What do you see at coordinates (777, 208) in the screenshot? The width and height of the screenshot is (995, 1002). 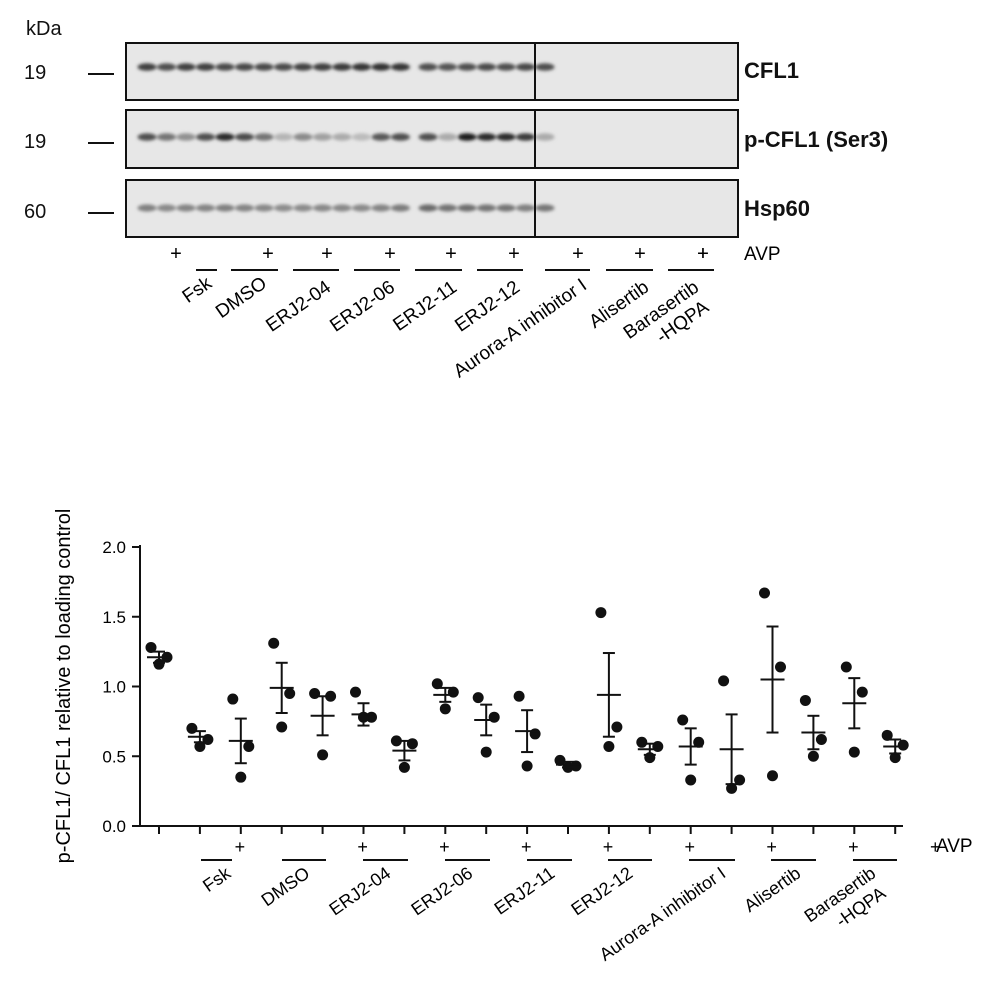 I see `blot-label-hsp60: Hsp60` at bounding box center [777, 208].